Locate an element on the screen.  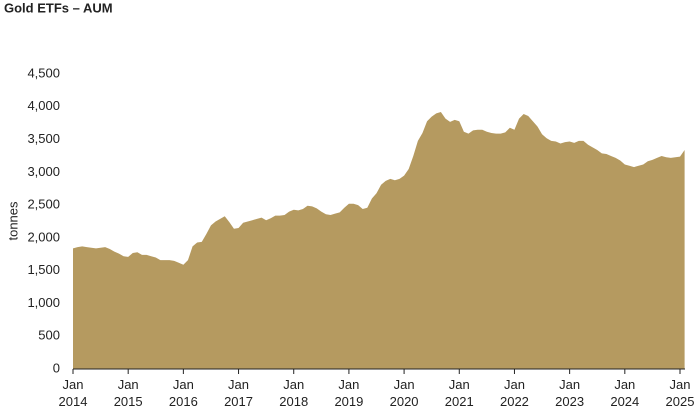
y-tick-label: 3,000 is located at coordinates (43, 171).